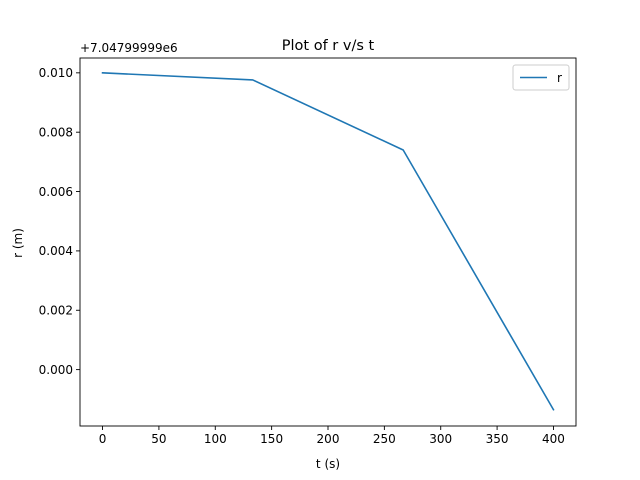 The width and height of the screenshot is (640, 480). What do you see at coordinates (559, 78) in the screenshot?
I see `legend-label: r` at bounding box center [559, 78].